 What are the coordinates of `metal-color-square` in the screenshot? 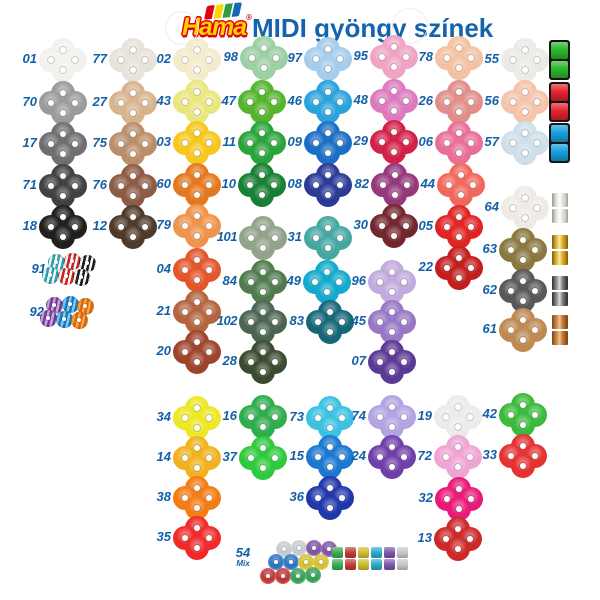 It's located at (560, 200).